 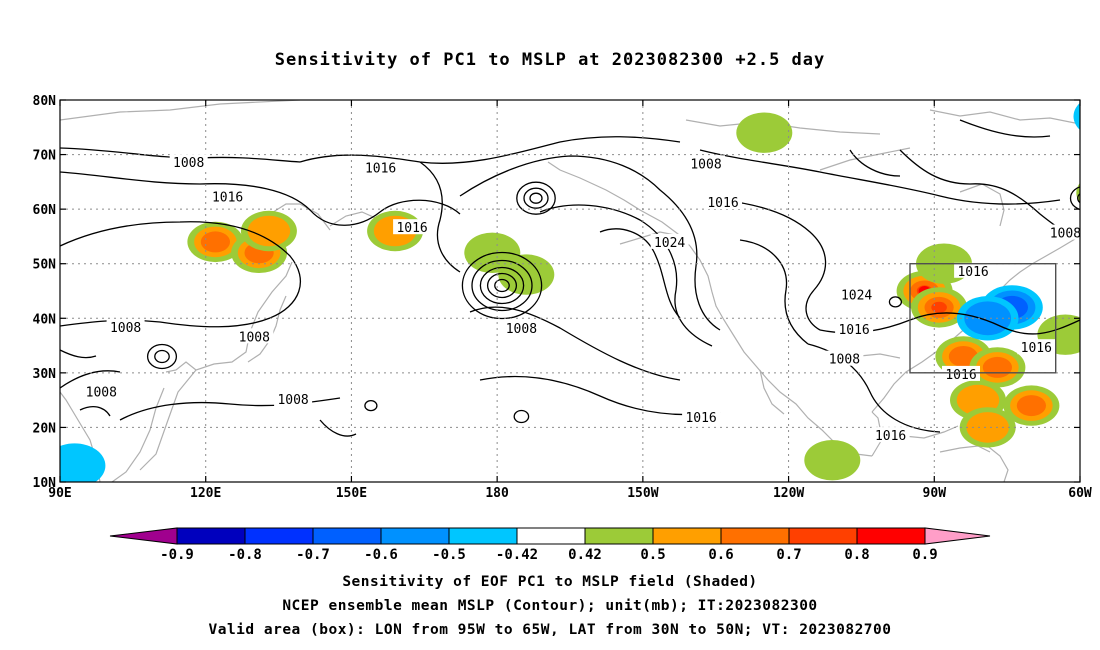 I want to click on colorbar-label: 0.6, so click(x=720, y=555).